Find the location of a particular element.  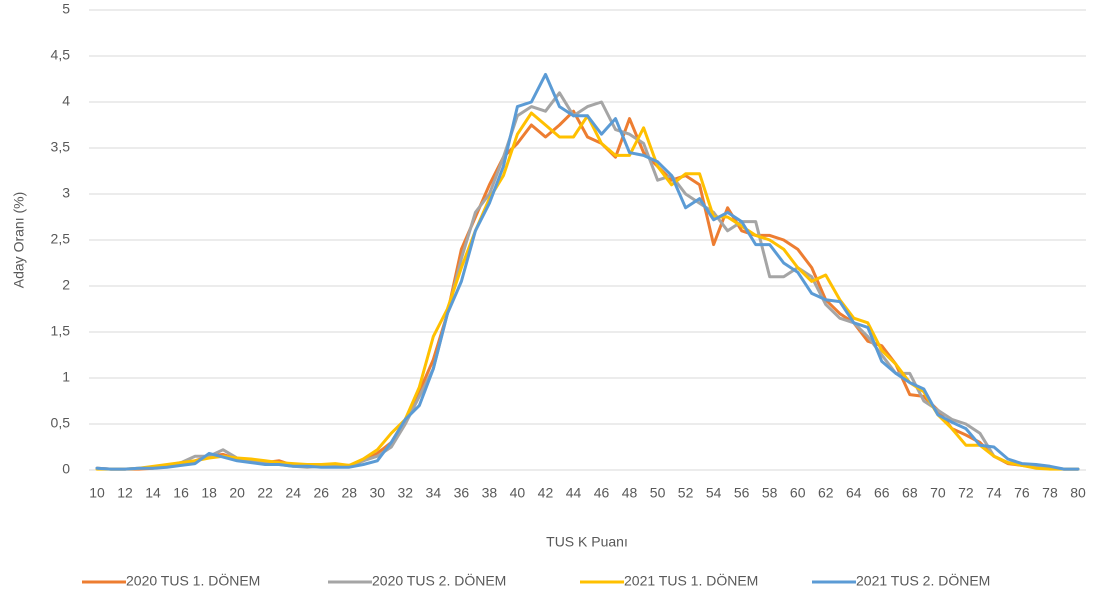

x-tick-label: 68 is located at coordinates (910, 493).